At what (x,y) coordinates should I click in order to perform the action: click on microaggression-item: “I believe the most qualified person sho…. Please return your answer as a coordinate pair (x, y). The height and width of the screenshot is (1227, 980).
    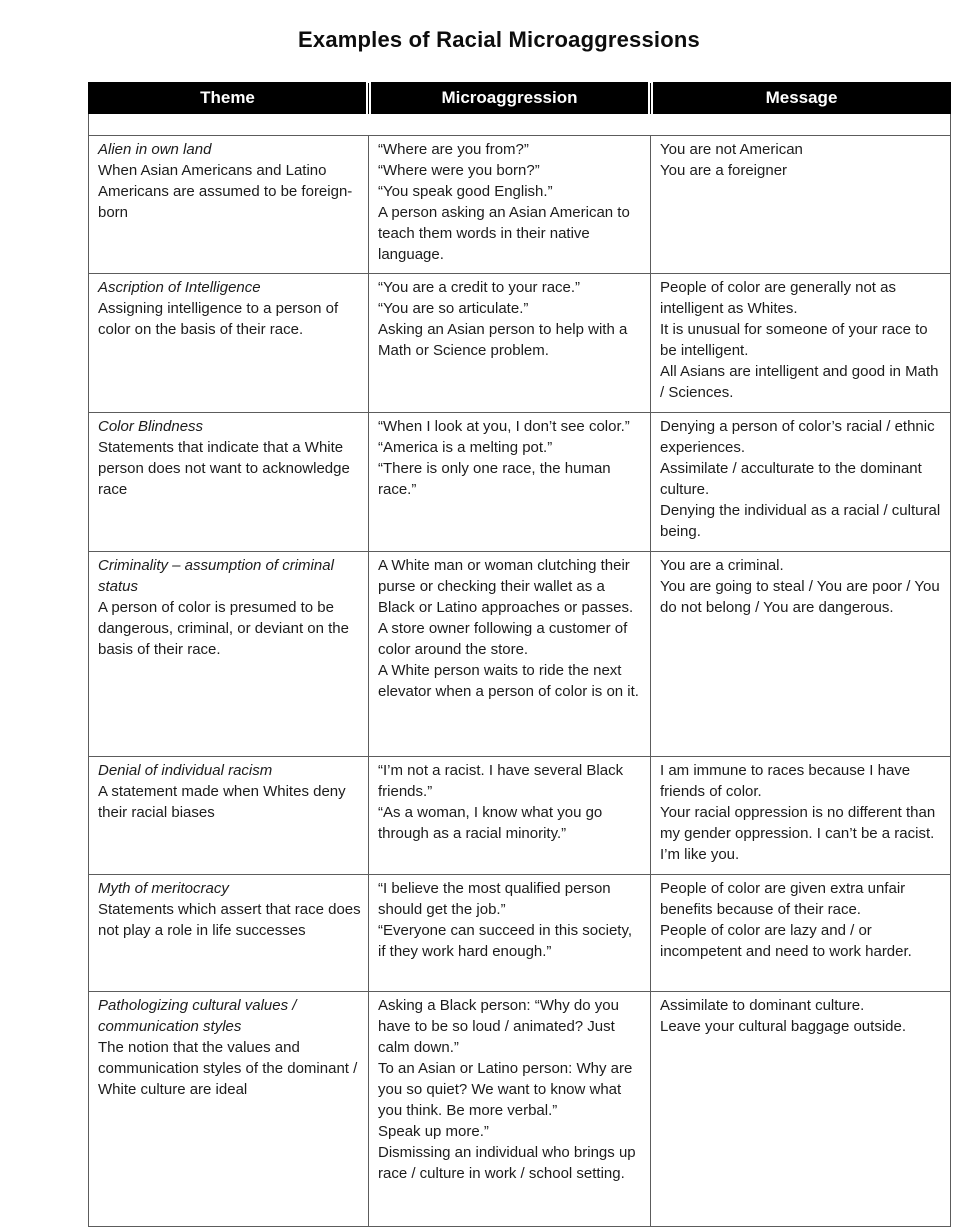
    Looking at the image, I should click on (494, 899).